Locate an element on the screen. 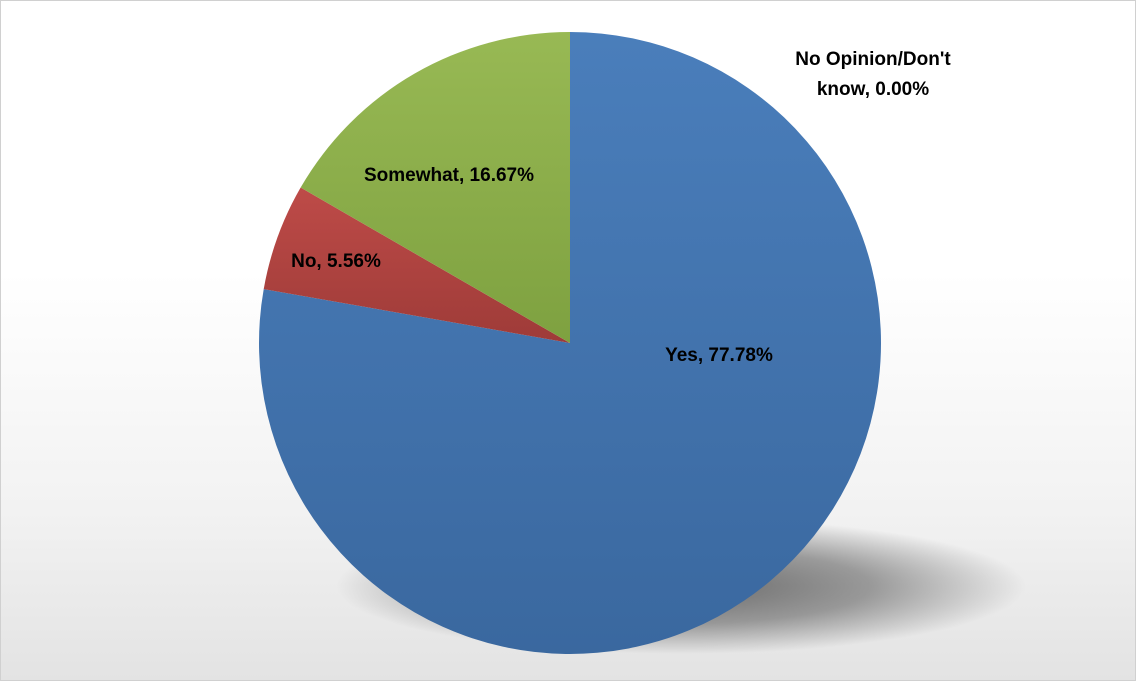  slice-label-somewhat: Somewhat, 16.67% is located at coordinates (449, 175).